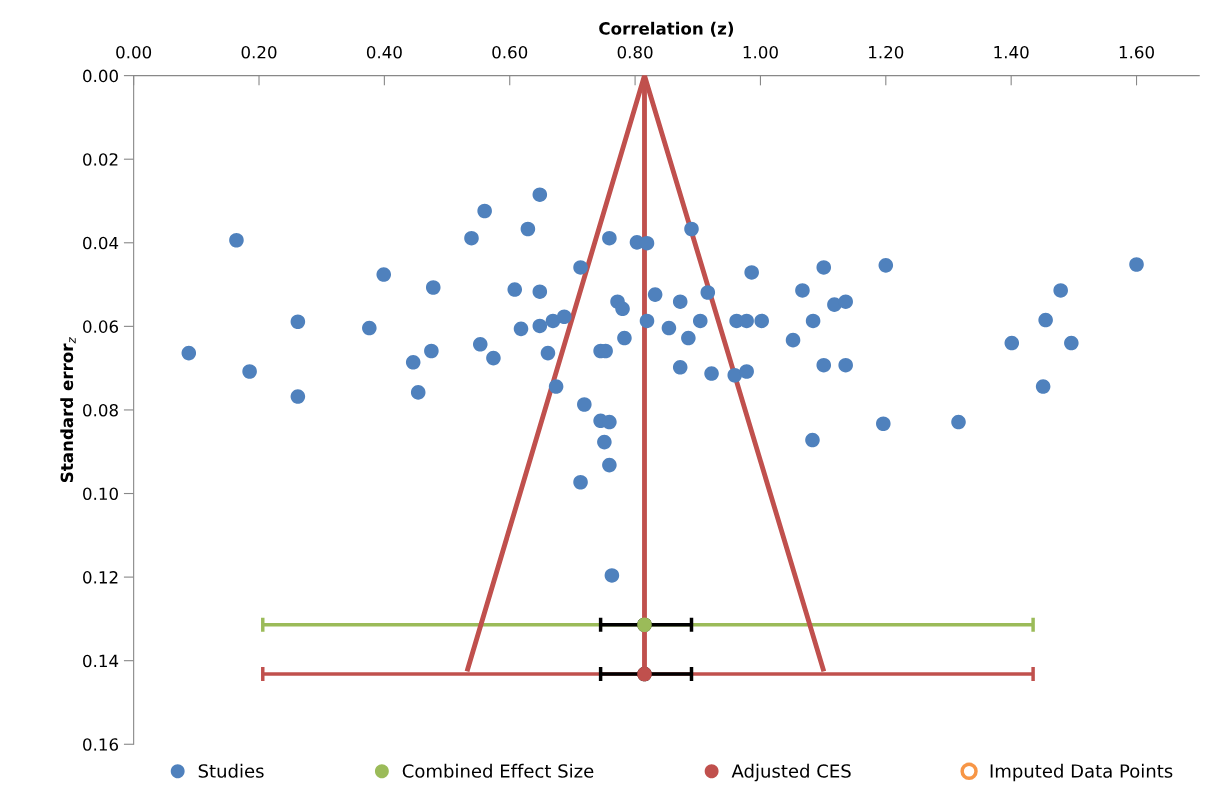 The width and height of the screenshot is (1215, 796). I want to click on x-tick-label: 0.00, so click(134, 52).